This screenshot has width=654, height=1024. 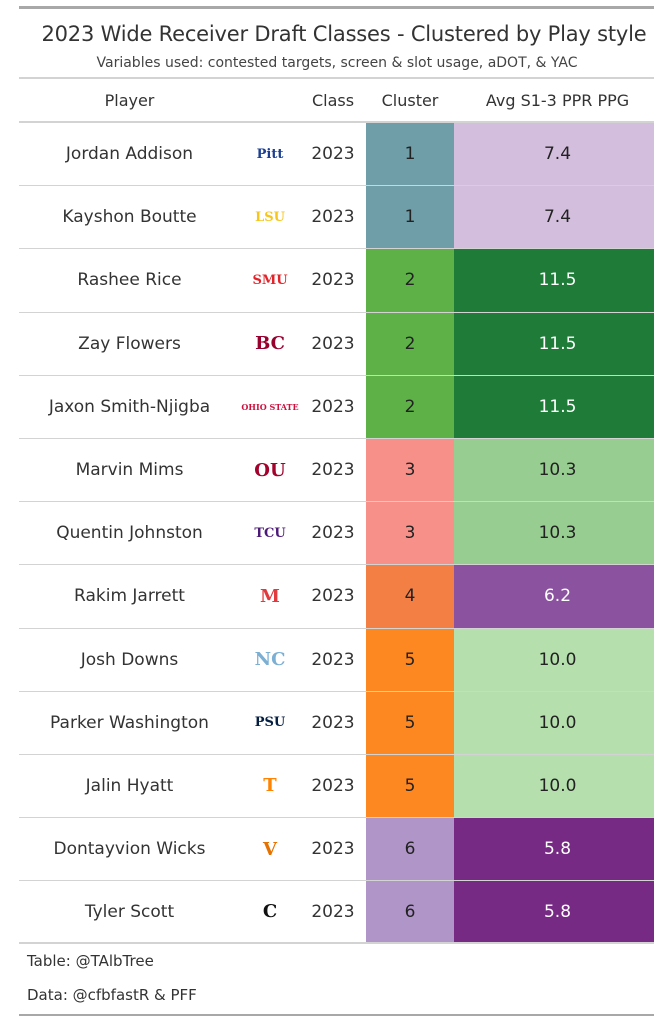 I want to click on table-row: Zay Flowers BC 2023 2 11.5, so click(x=336, y=344).